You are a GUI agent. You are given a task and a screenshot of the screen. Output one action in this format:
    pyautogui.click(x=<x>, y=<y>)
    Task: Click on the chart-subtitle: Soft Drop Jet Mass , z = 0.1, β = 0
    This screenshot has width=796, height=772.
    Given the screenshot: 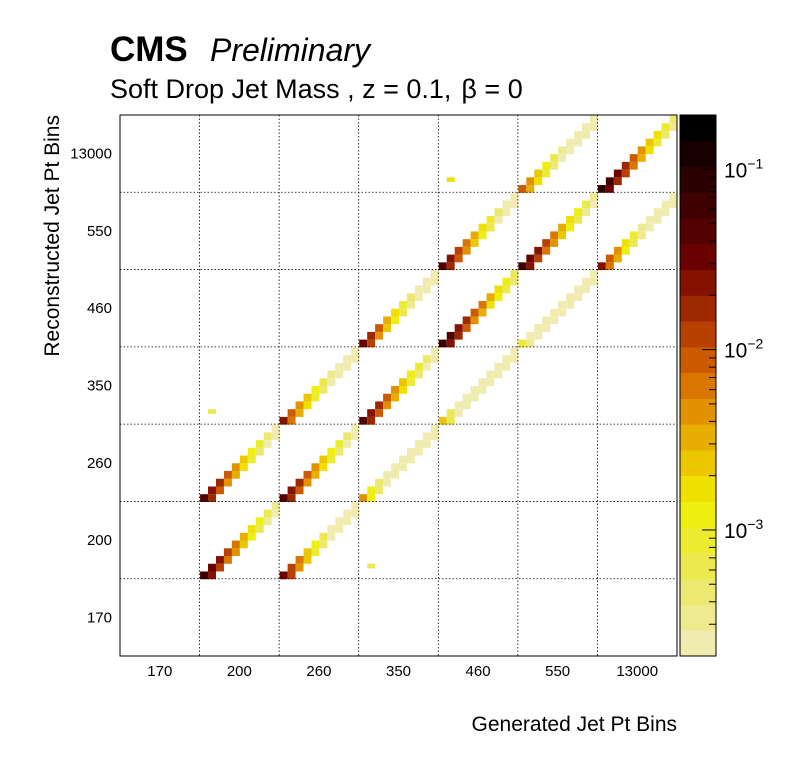 What is the action you would take?
    pyautogui.click(x=316, y=89)
    